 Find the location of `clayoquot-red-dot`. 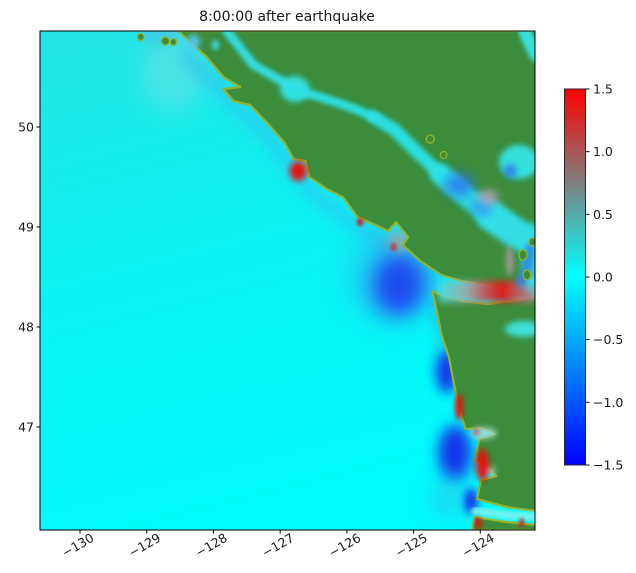

clayoquot-red-dot is located at coordinates (393, 247).